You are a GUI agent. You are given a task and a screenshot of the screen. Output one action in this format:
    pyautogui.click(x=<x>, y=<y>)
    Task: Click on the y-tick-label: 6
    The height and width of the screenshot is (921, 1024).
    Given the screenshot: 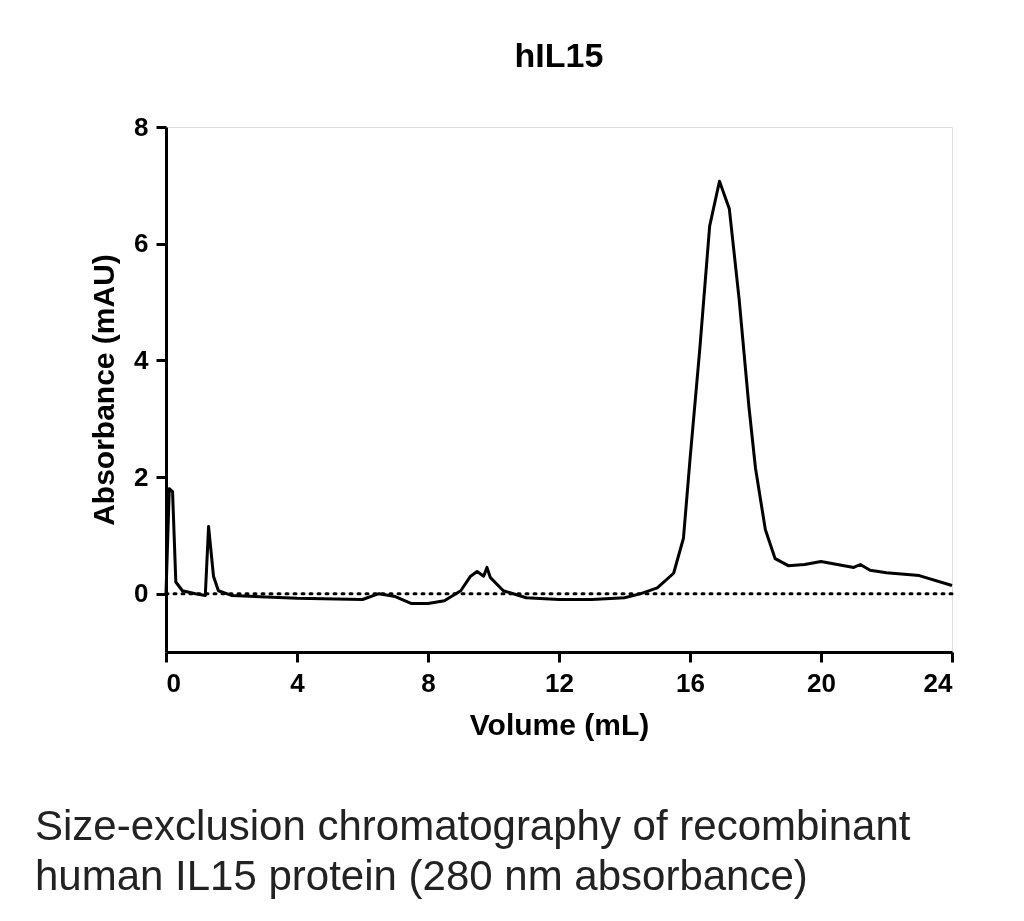 What is the action you would take?
    pyautogui.click(x=141, y=243)
    